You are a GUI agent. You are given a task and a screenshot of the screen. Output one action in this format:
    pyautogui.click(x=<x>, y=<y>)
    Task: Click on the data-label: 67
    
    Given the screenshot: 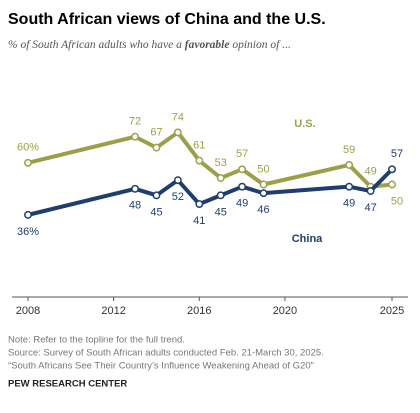 What is the action you would take?
    pyautogui.click(x=156, y=133)
    